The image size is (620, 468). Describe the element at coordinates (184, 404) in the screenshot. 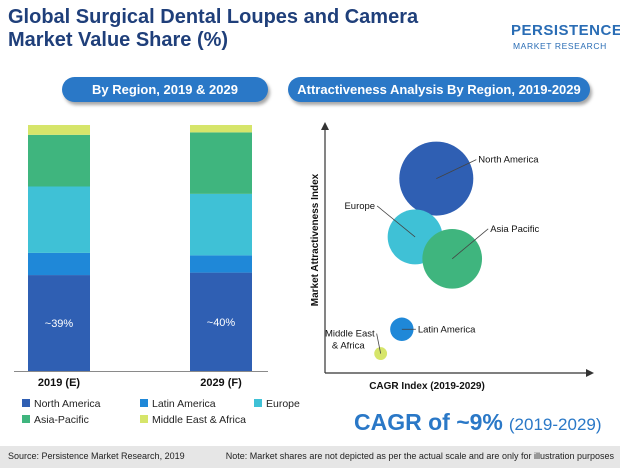

I see `legend-label: Latin America` at that location.